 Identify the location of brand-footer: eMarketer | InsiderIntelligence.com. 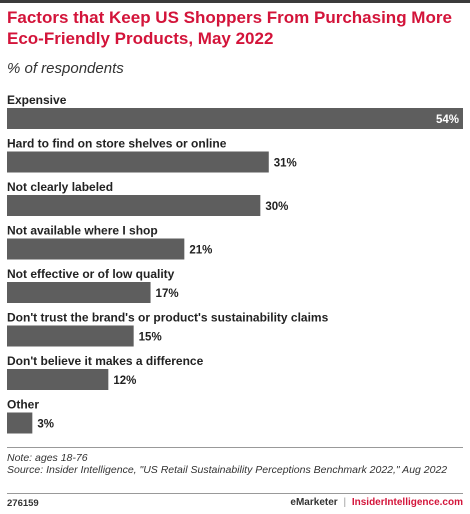
(376, 502).